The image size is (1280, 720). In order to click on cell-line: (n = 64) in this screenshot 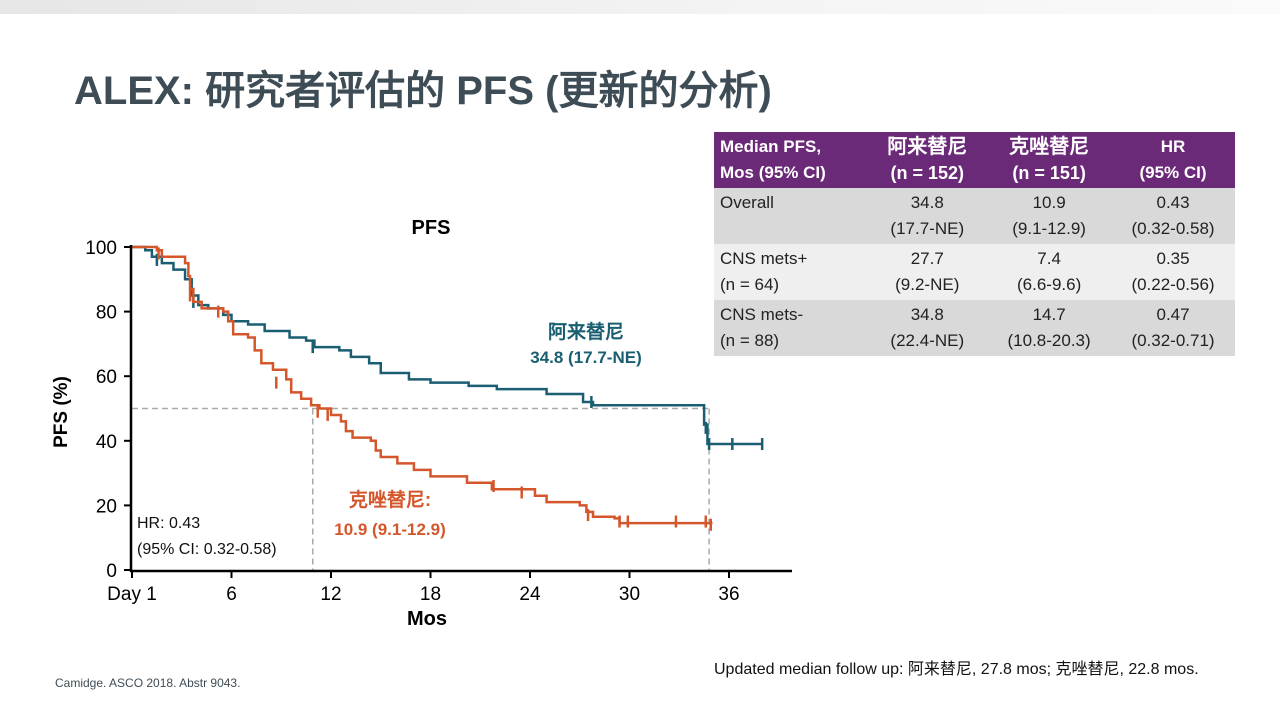, I will do `click(750, 284)`.